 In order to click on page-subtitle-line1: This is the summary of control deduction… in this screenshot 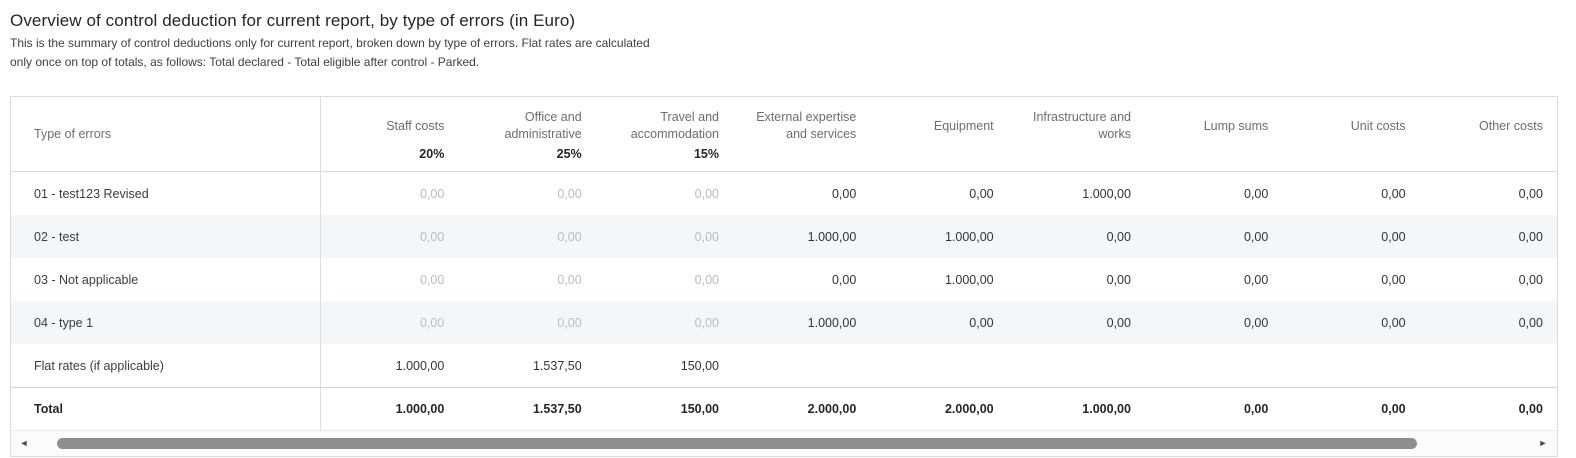, I will do `click(330, 43)`.